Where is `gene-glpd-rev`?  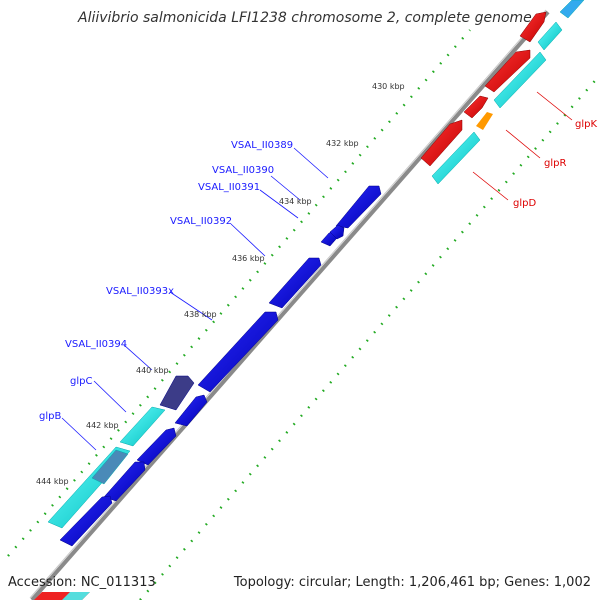 gene-glpd-rev is located at coordinates (441, 143).